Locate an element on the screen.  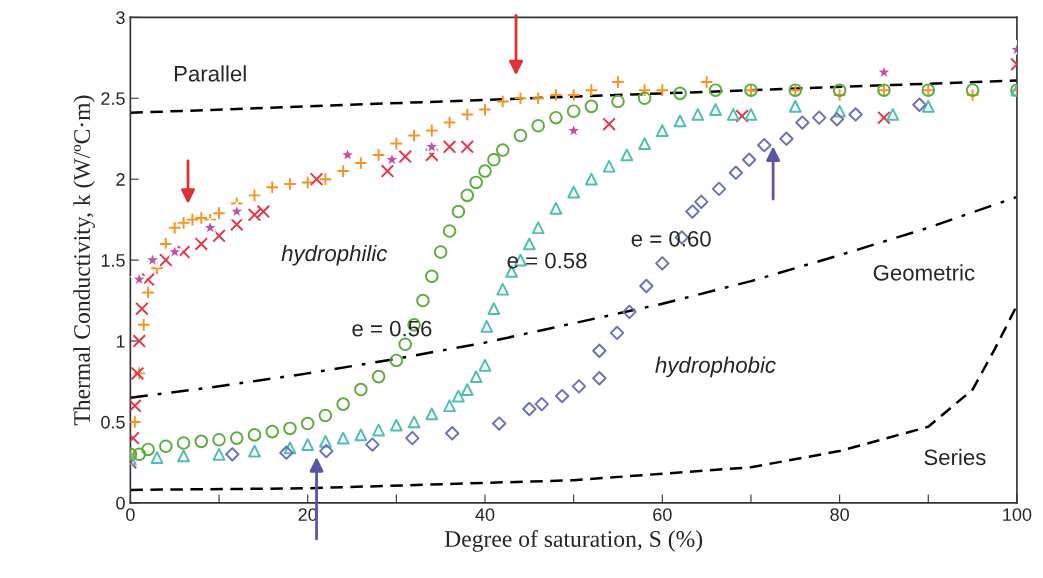
y-tick-label: 3 is located at coordinates (120, 18).